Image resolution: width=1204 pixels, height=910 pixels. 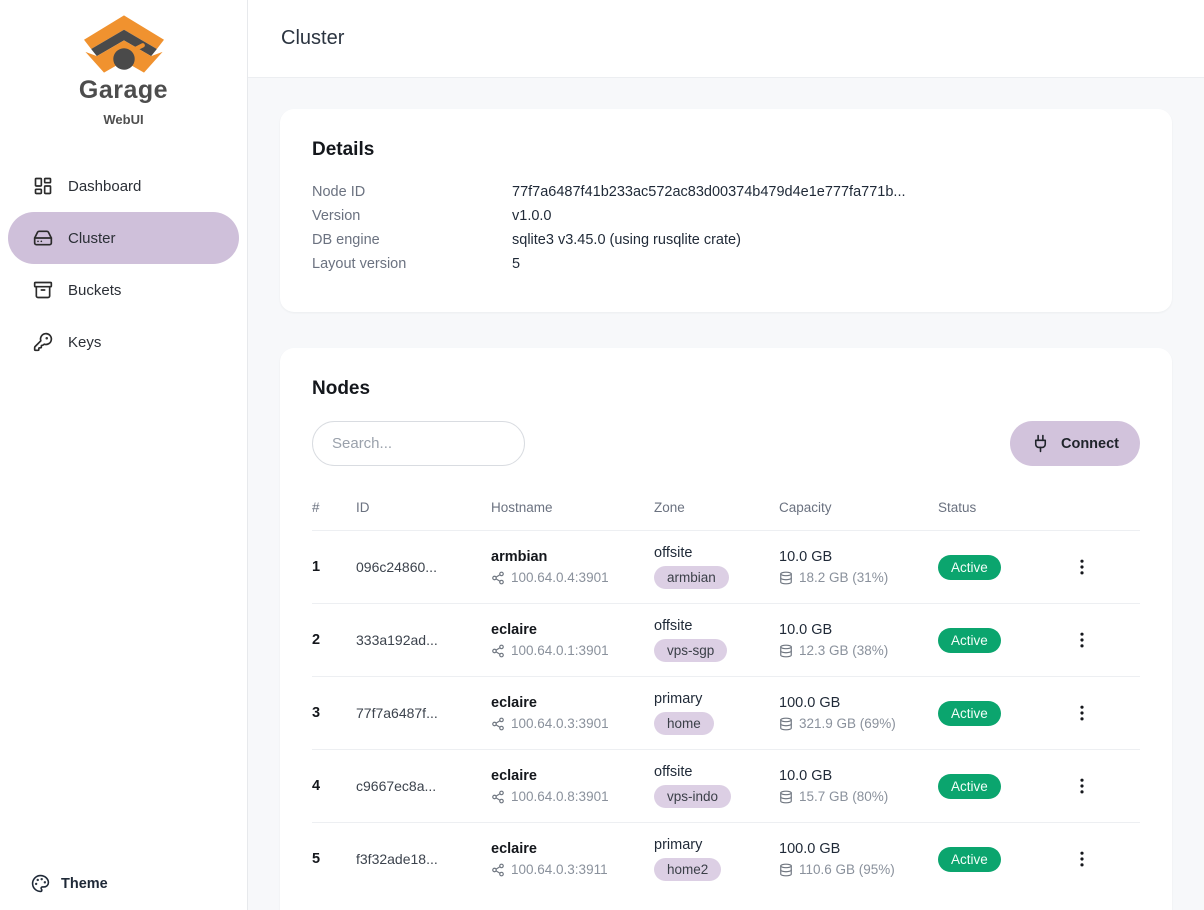 What do you see at coordinates (847, 723) in the screenshot?
I see `node-usage: 321.9 GB (69%)` at bounding box center [847, 723].